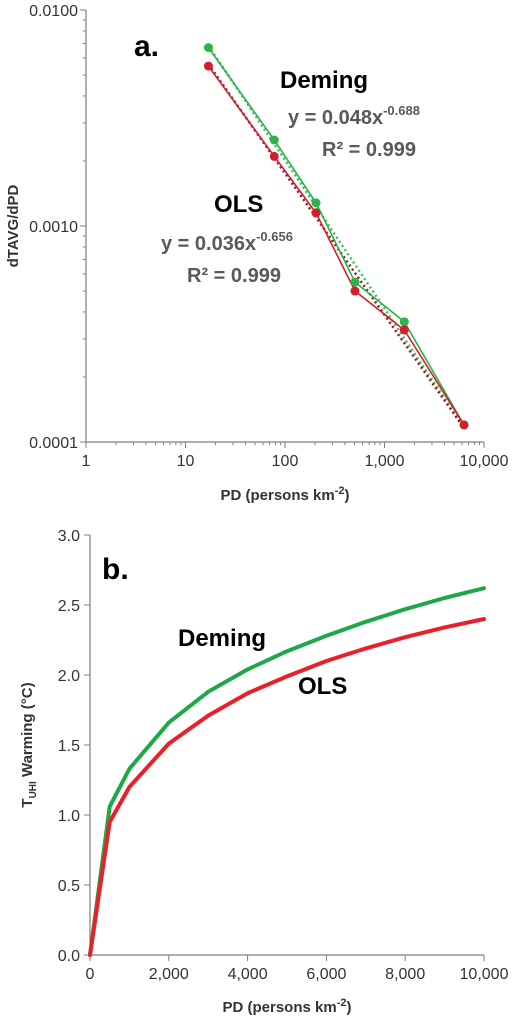 This screenshot has height=1024, width=515. What do you see at coordinates (69, 816) in the screenshot?
I see `y-tick-label: 1.0` at bounding box center [69, 816].